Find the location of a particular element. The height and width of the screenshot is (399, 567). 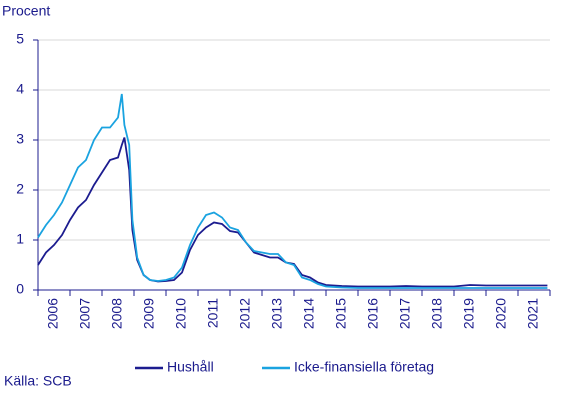

x-tick-label: 2019 is located at coordinates (469, 313).